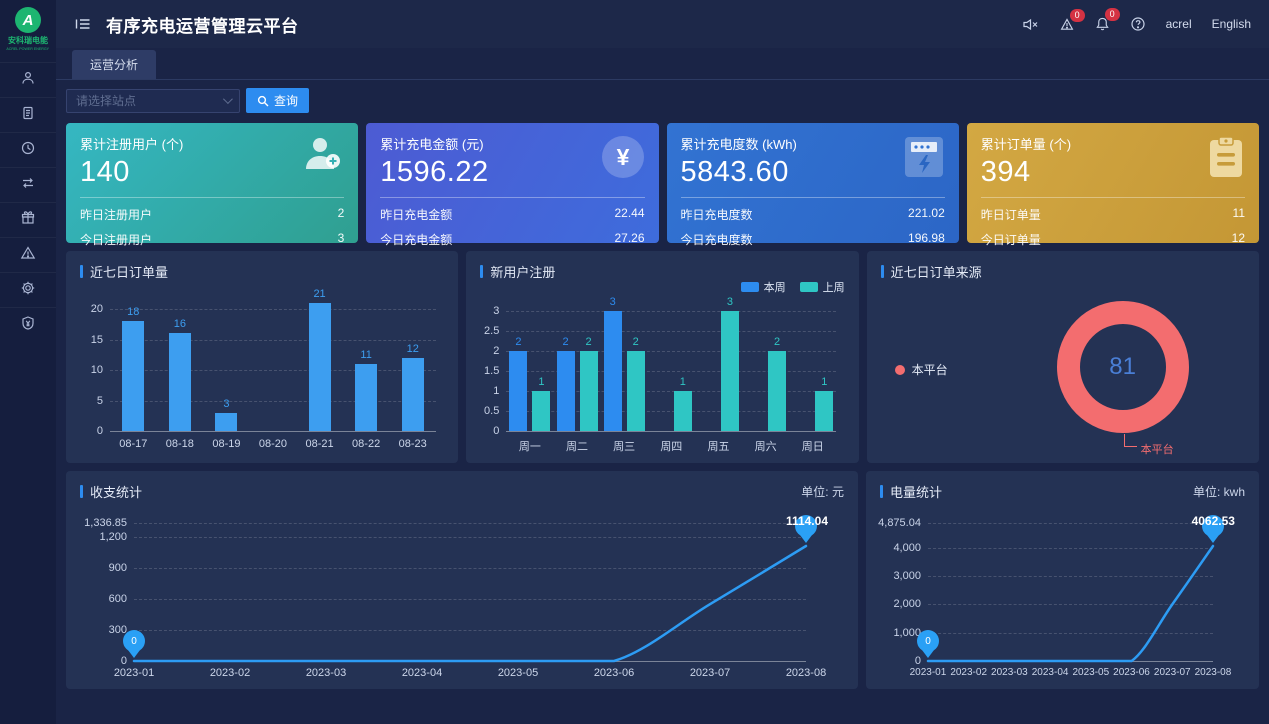 This screenshot has width=1269, height=724. I want to click on stat-value: 5843.60, so click(734, 172).